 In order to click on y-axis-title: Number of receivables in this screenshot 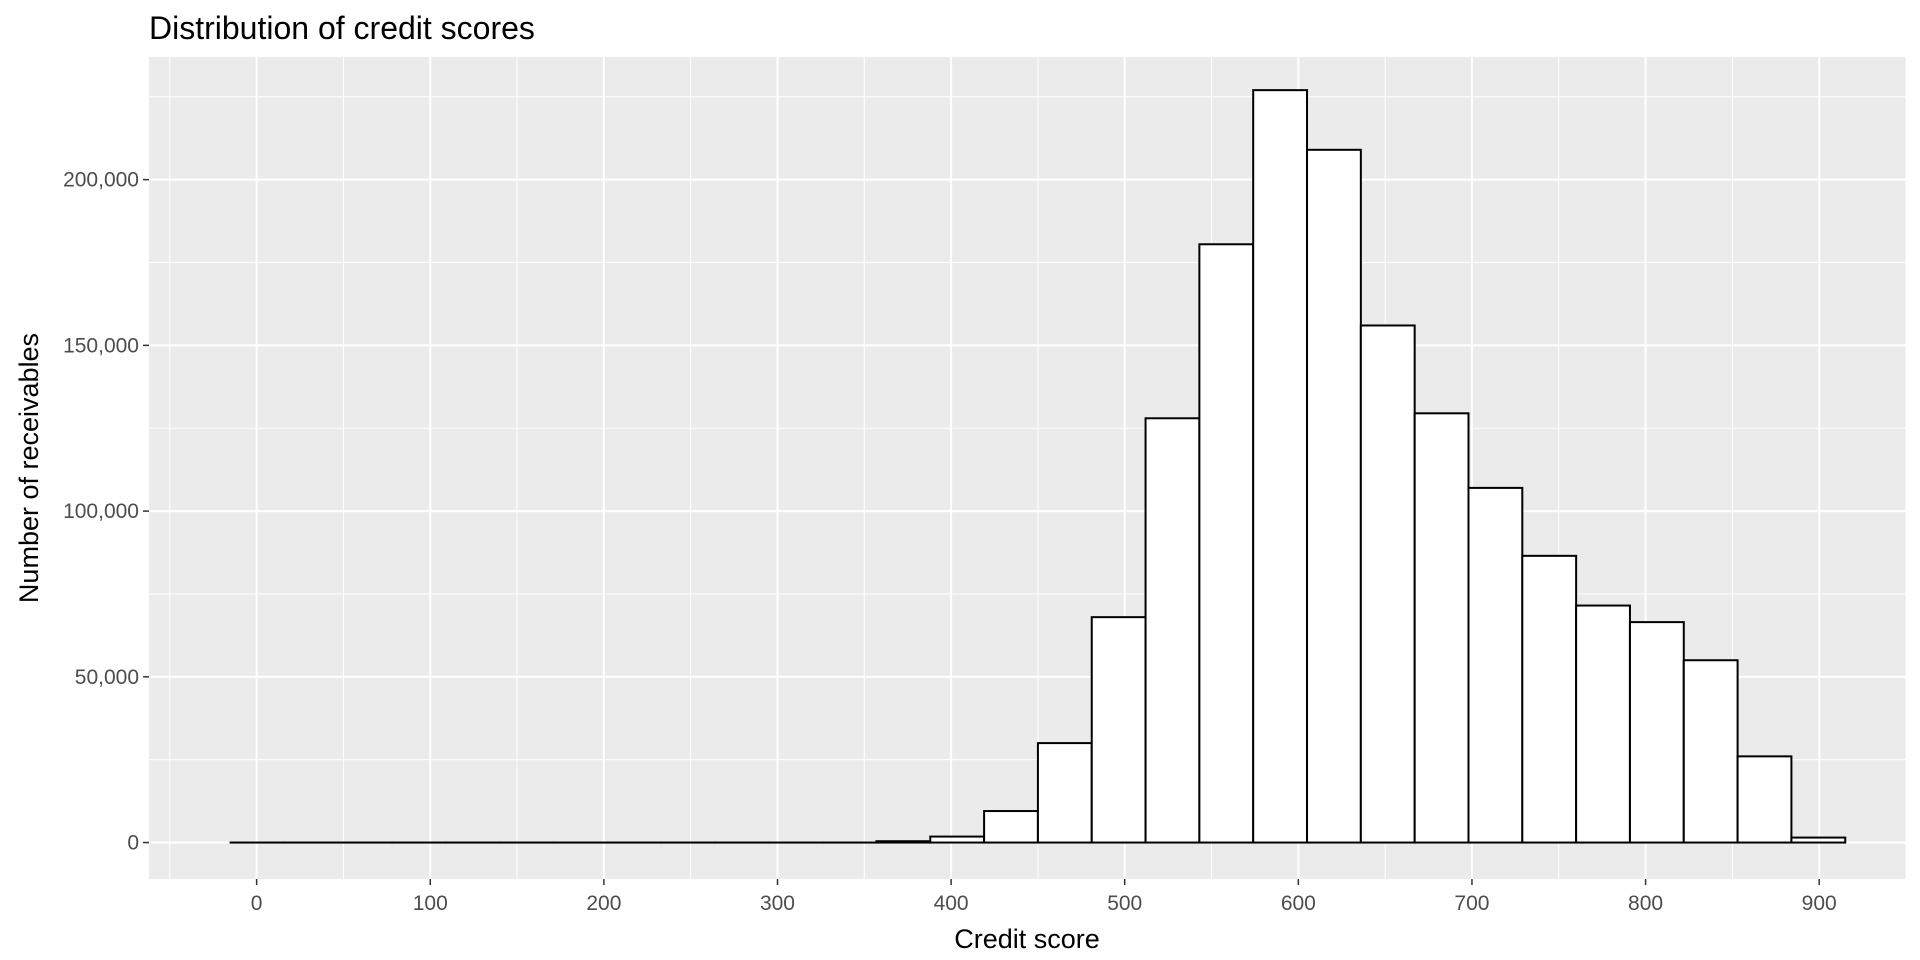, I will do `click(29, 468)`.